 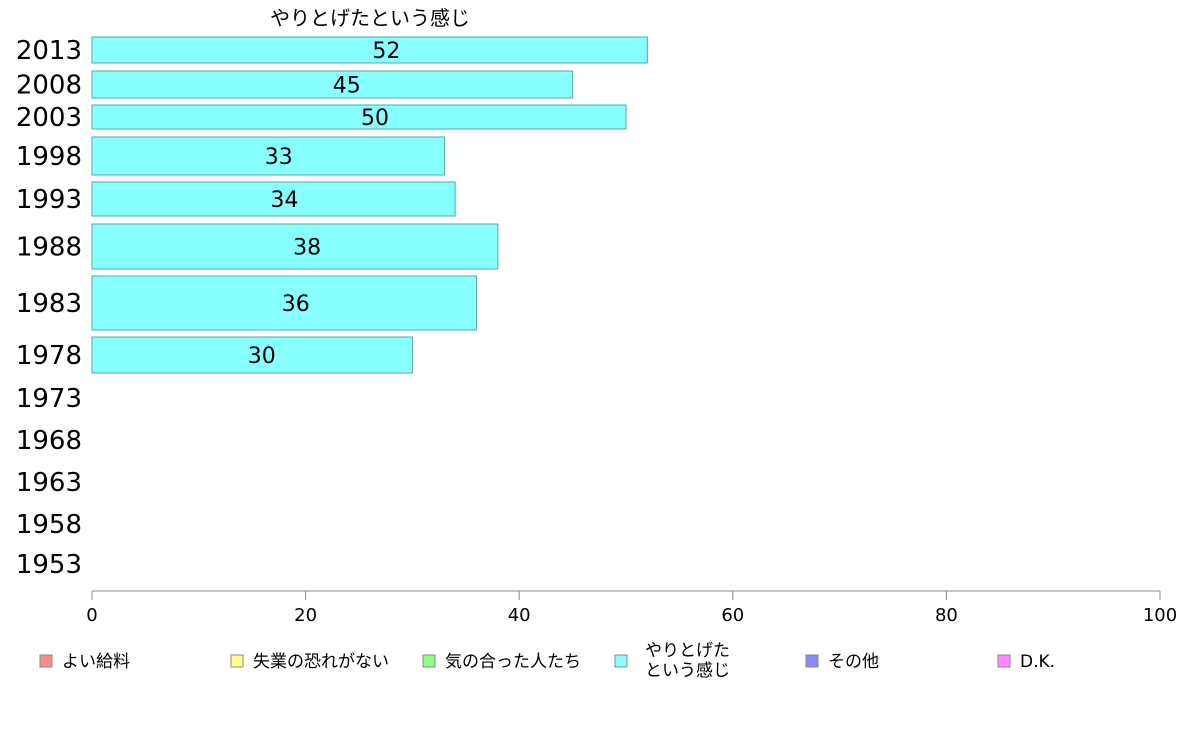 I want to click on bar-value-label: 52, so click(x=386, y=51).